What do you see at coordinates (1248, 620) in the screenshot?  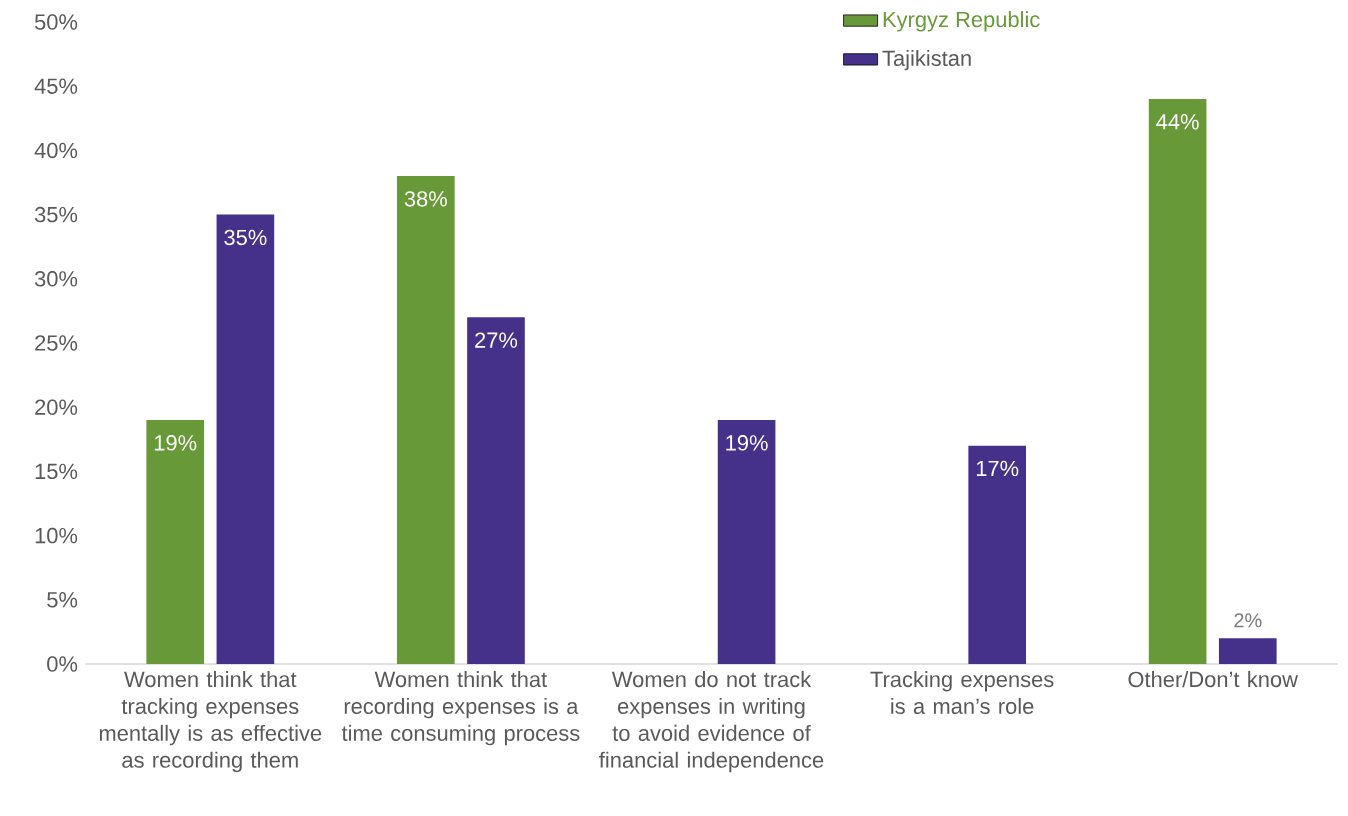 I see `data-label: 2%` at bounding box center [1248, 620].